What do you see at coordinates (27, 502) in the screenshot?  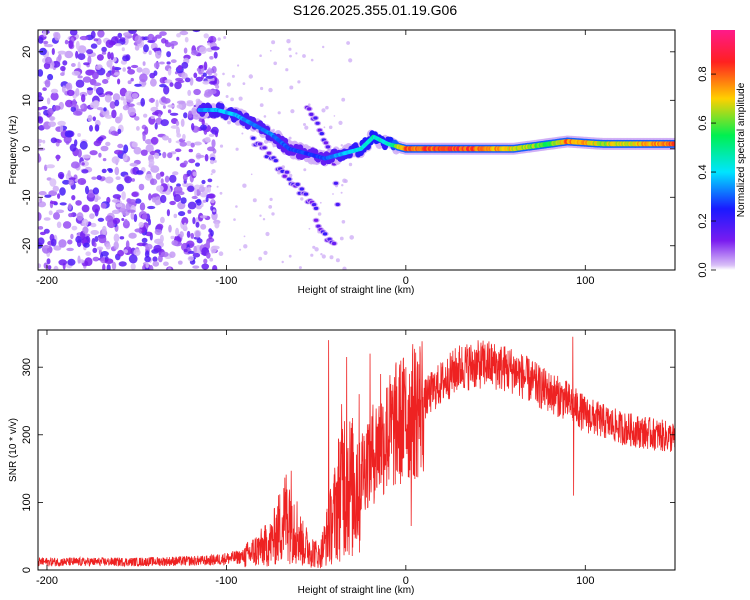 I see `snr-y-tick-label: 100` at bounding box center [27, 502].